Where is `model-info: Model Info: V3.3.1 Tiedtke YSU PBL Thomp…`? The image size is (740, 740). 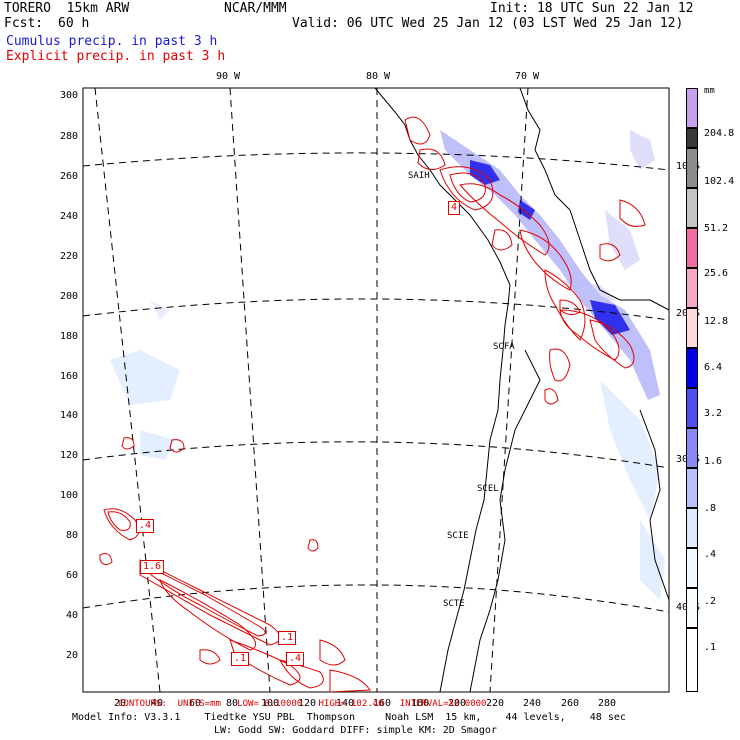
model-info: Model Info: V3.3.1 Tiedtke YSU PBL Thomp… is located at coordinates (349, 717).